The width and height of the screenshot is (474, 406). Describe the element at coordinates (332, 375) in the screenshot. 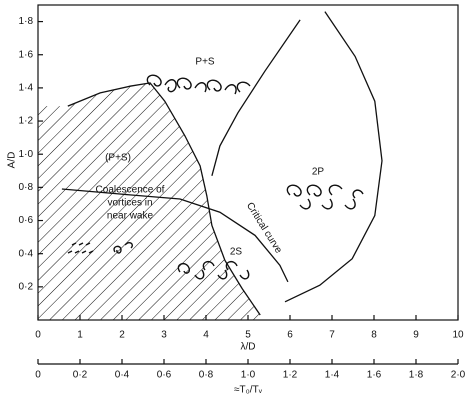

I see `x2-tick-label: 1·4` at that location.